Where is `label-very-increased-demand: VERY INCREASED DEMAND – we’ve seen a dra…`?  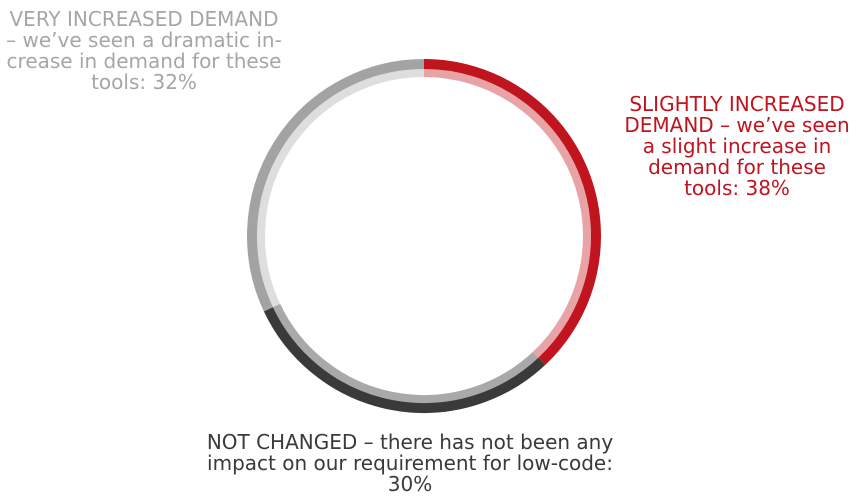
label-very-increased-demand: VERY INCREASED DEMAND – we’ve seen a dra… is located at coordinates (144, 50).